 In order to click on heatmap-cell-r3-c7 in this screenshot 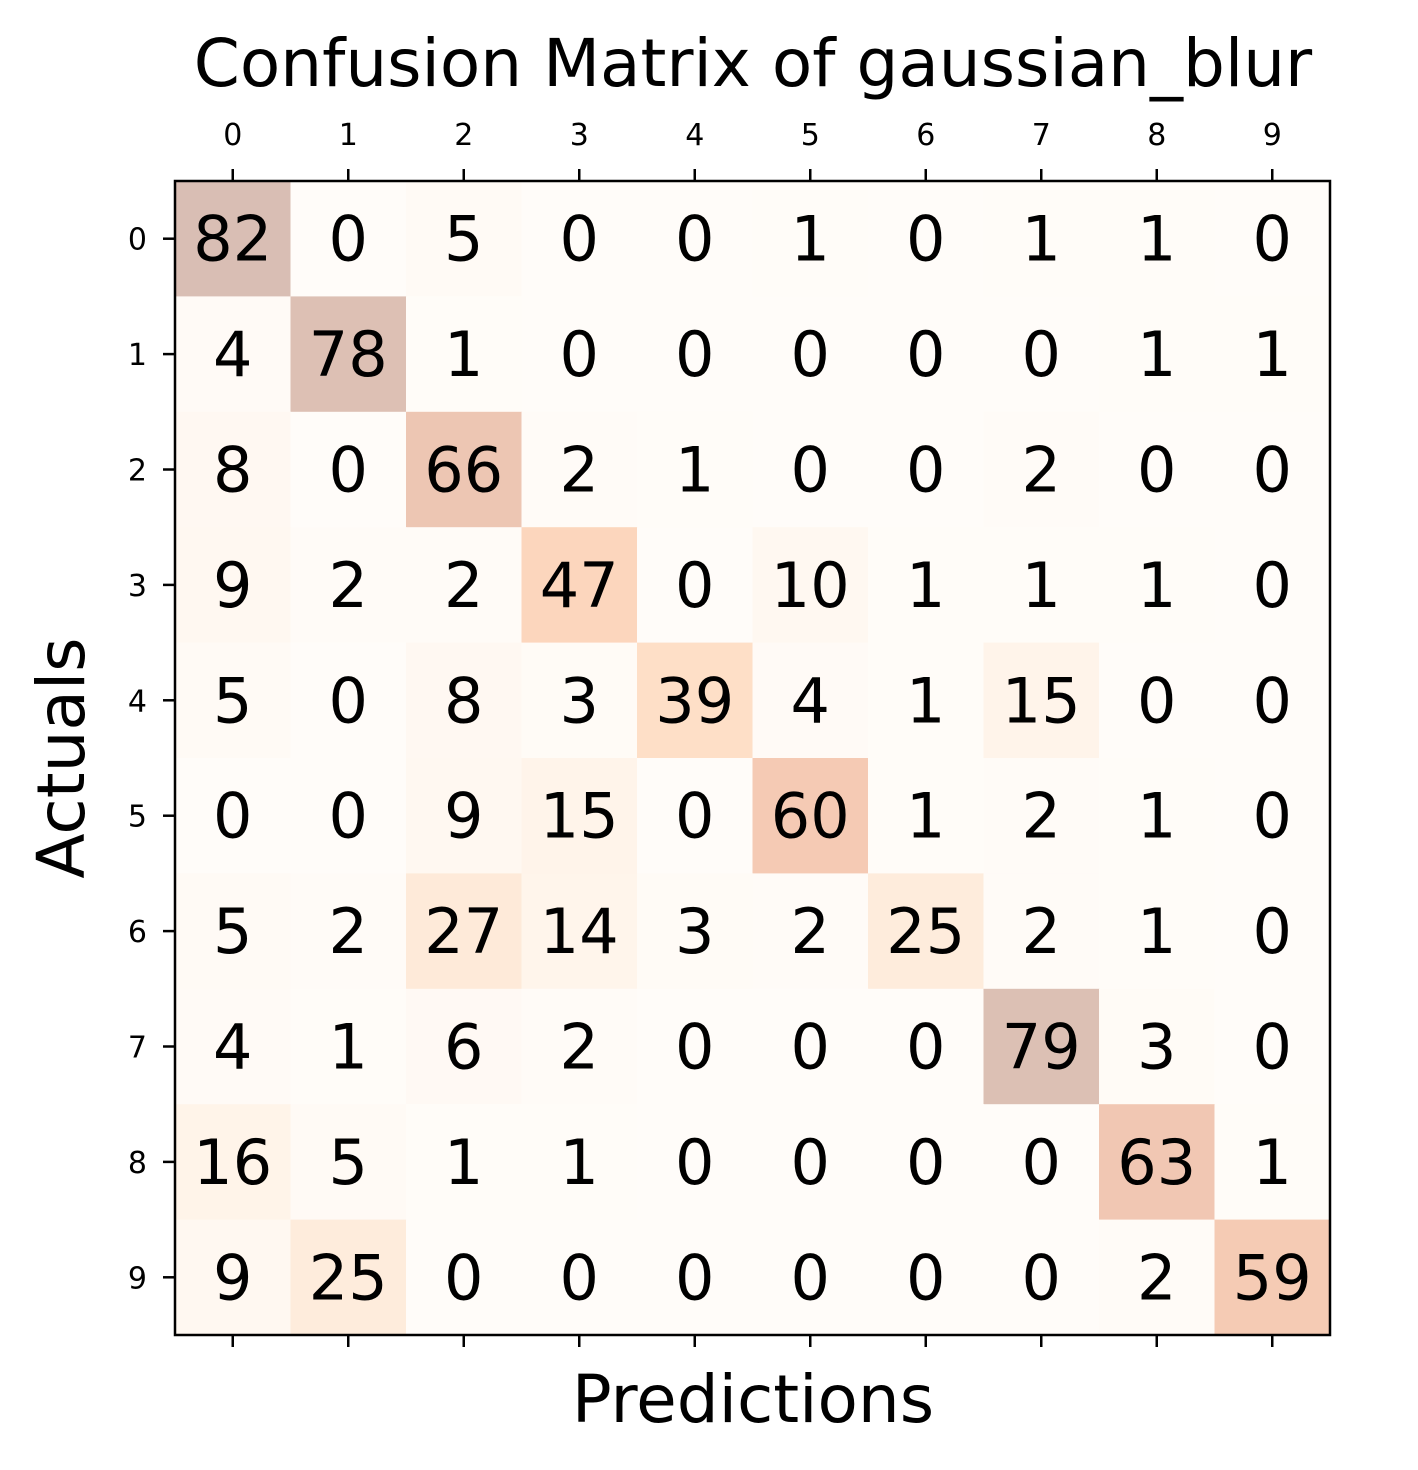, I will do `click(1041, 585)`.